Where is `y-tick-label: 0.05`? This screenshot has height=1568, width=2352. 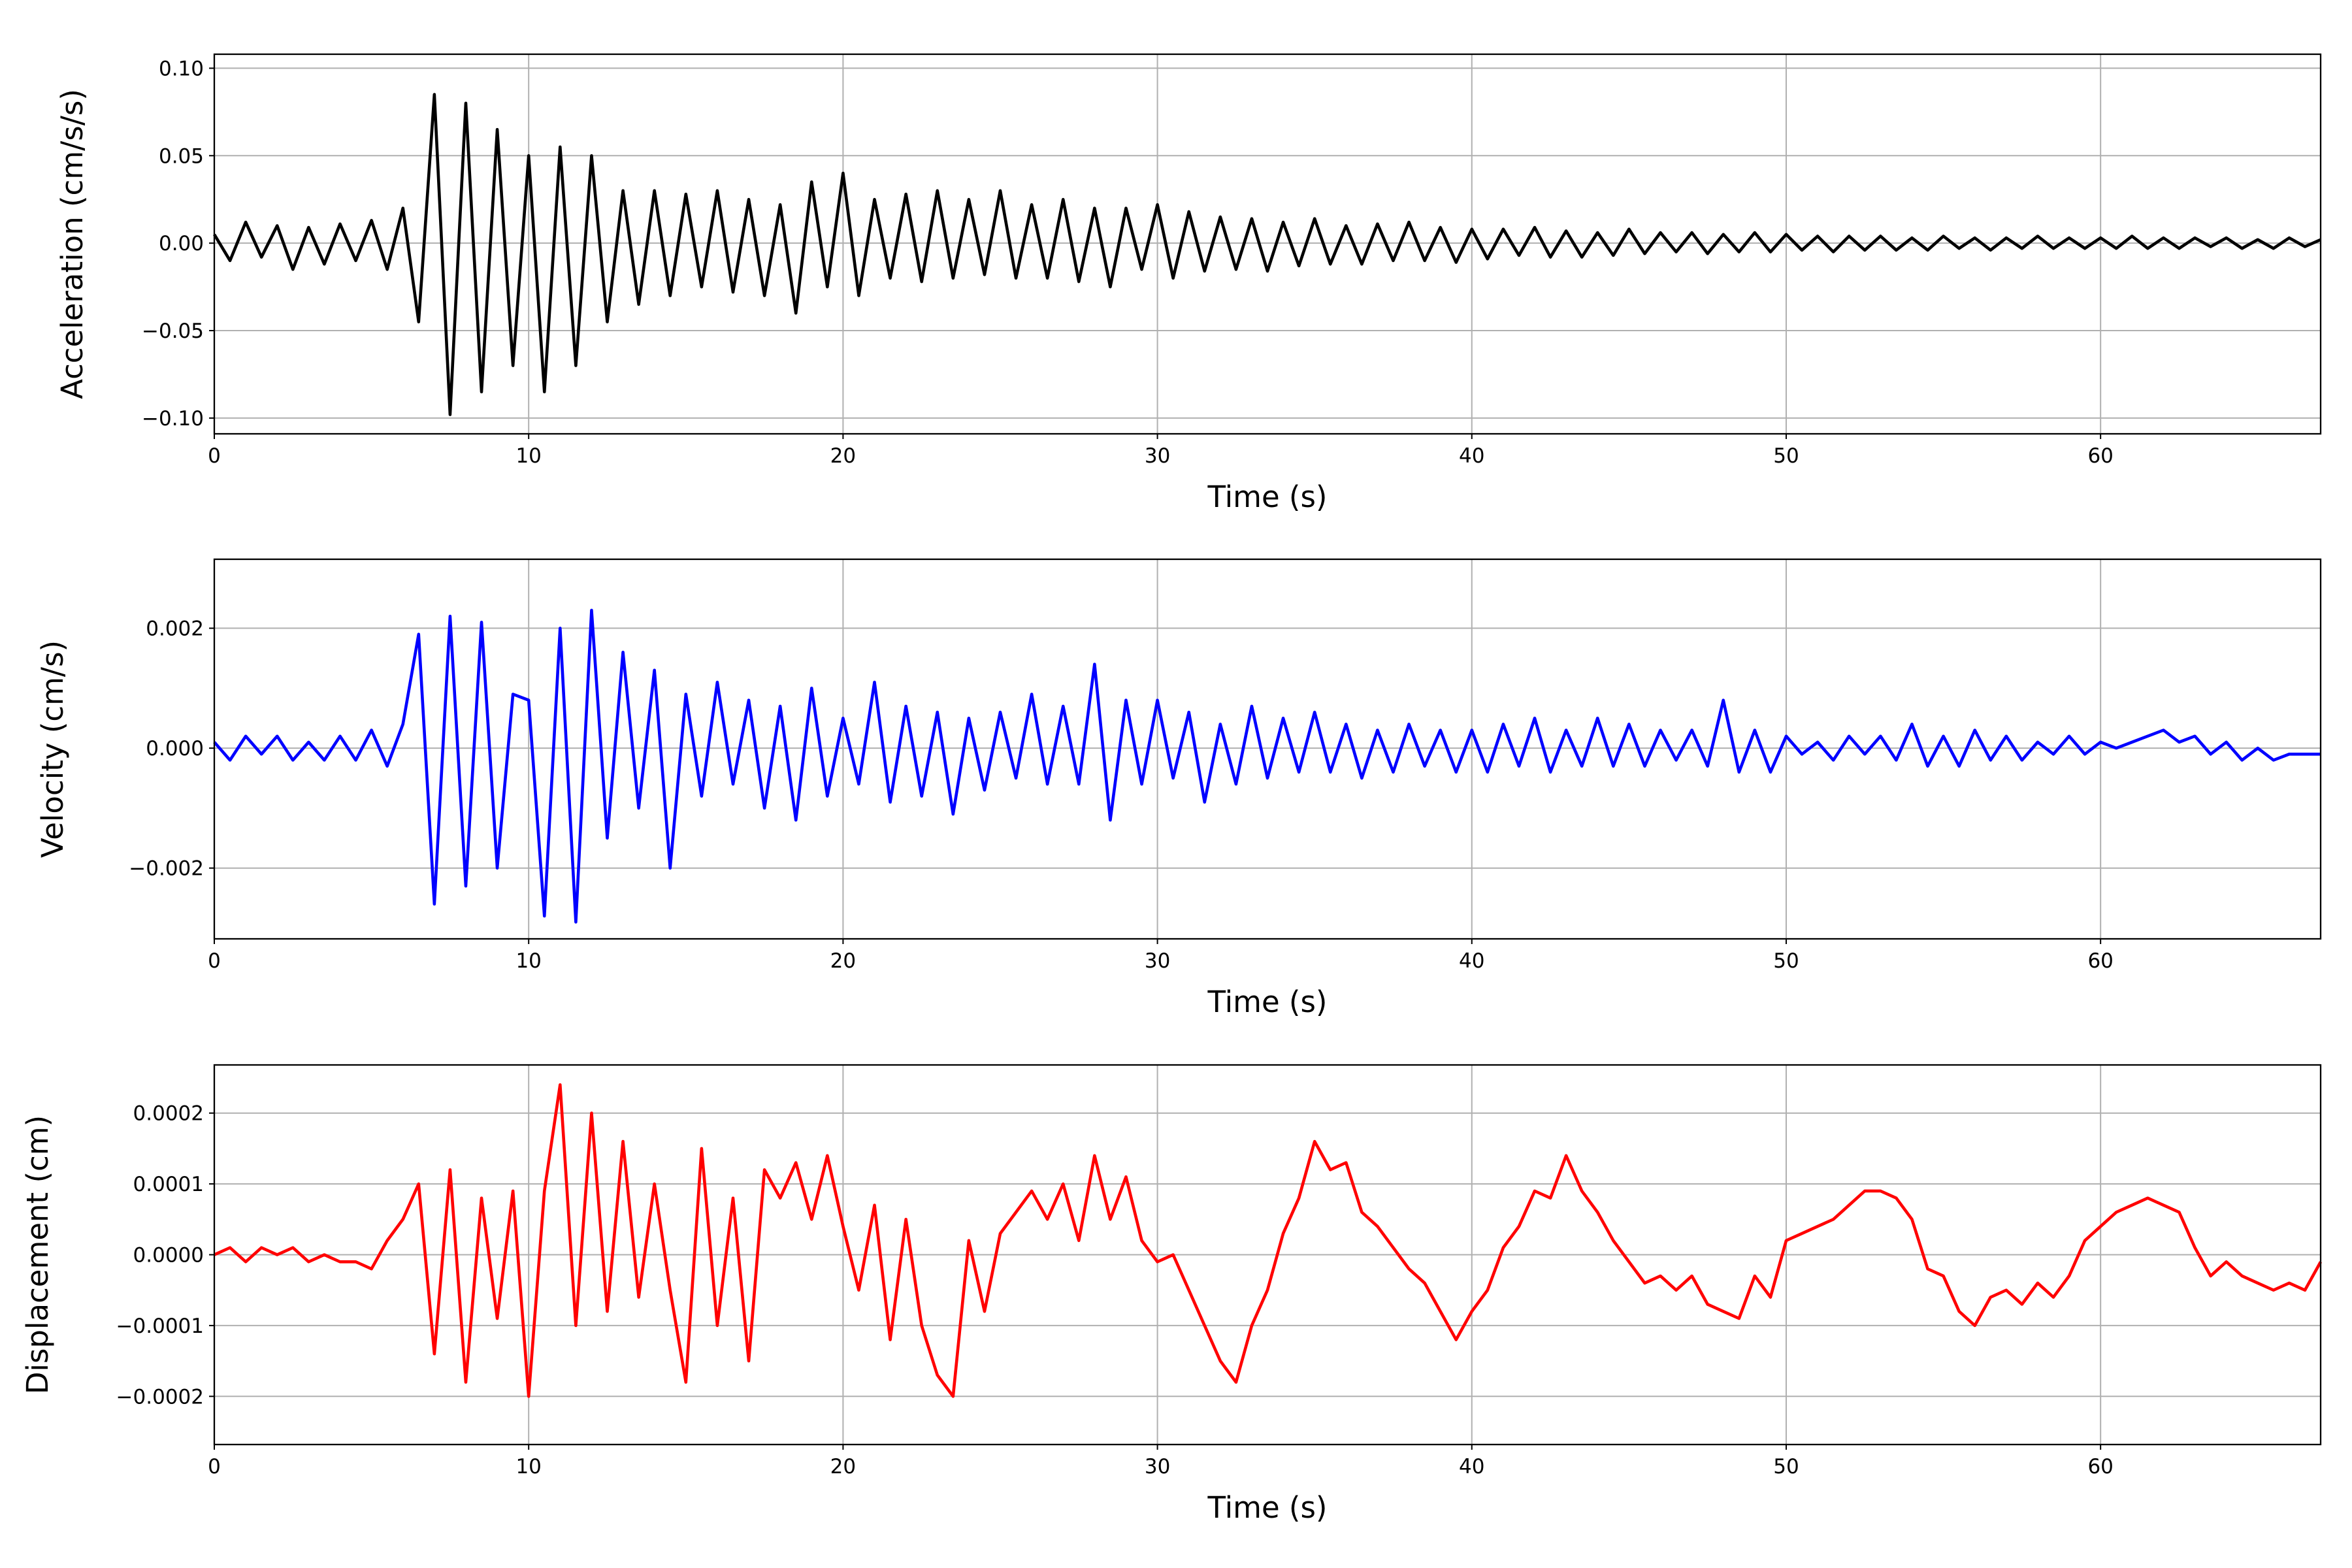
y-tick-label: 0.05 is located at coordinates (181, 156).